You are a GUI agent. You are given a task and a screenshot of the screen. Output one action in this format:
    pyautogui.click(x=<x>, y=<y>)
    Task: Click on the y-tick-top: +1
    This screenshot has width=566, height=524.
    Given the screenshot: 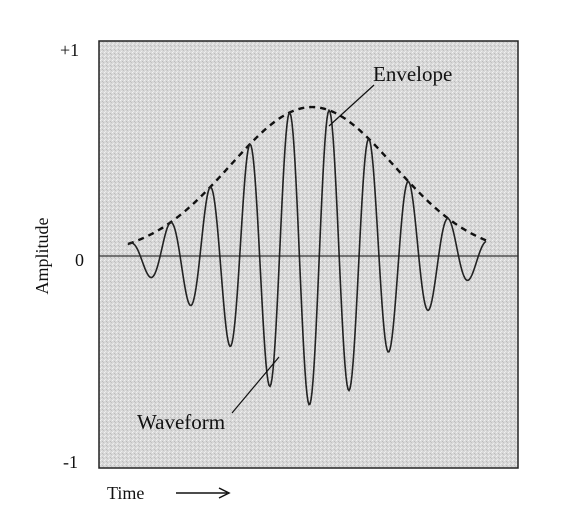 What is the action you would take?
    pyautogui.click(x=69, y=50)
    